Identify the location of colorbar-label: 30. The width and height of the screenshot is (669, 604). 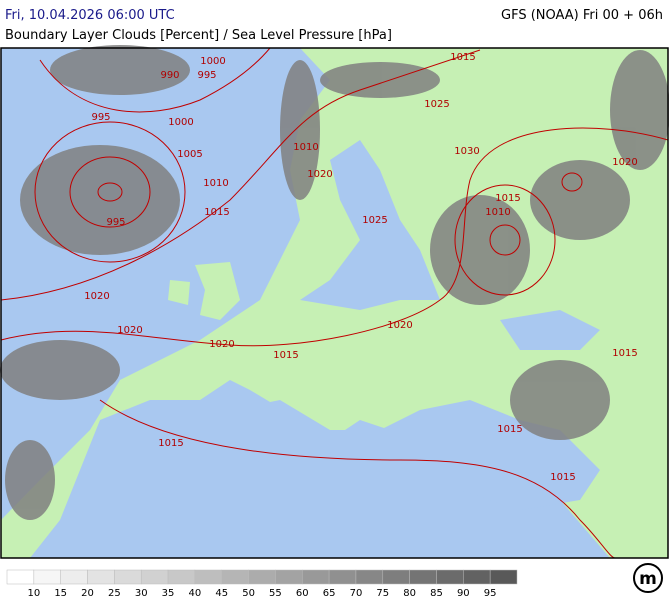
(141, 593).